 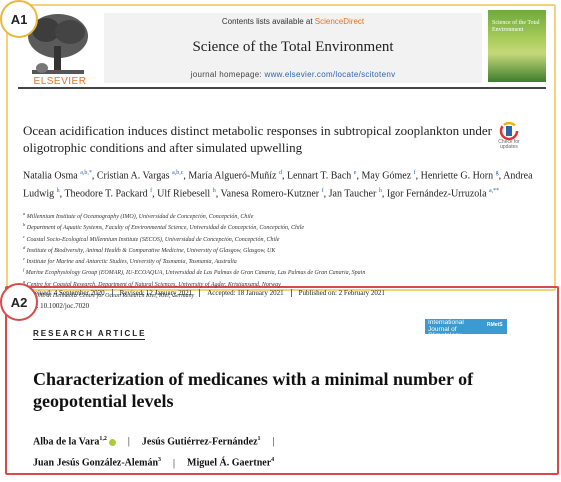 I want to click on check-for-updates-icon, so click(x=509, y=131).